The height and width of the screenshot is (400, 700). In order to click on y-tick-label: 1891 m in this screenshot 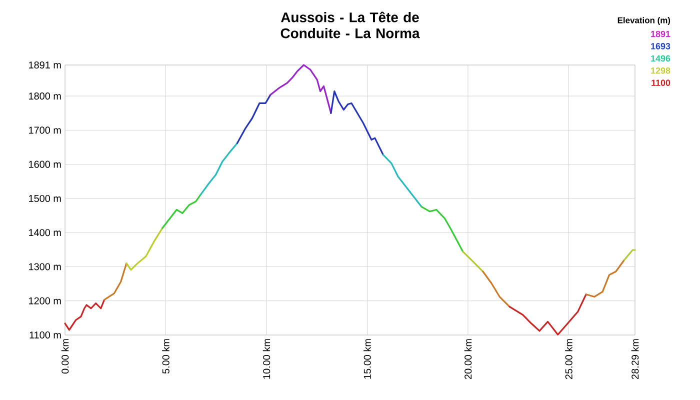, I will do `click(45, 65)`.